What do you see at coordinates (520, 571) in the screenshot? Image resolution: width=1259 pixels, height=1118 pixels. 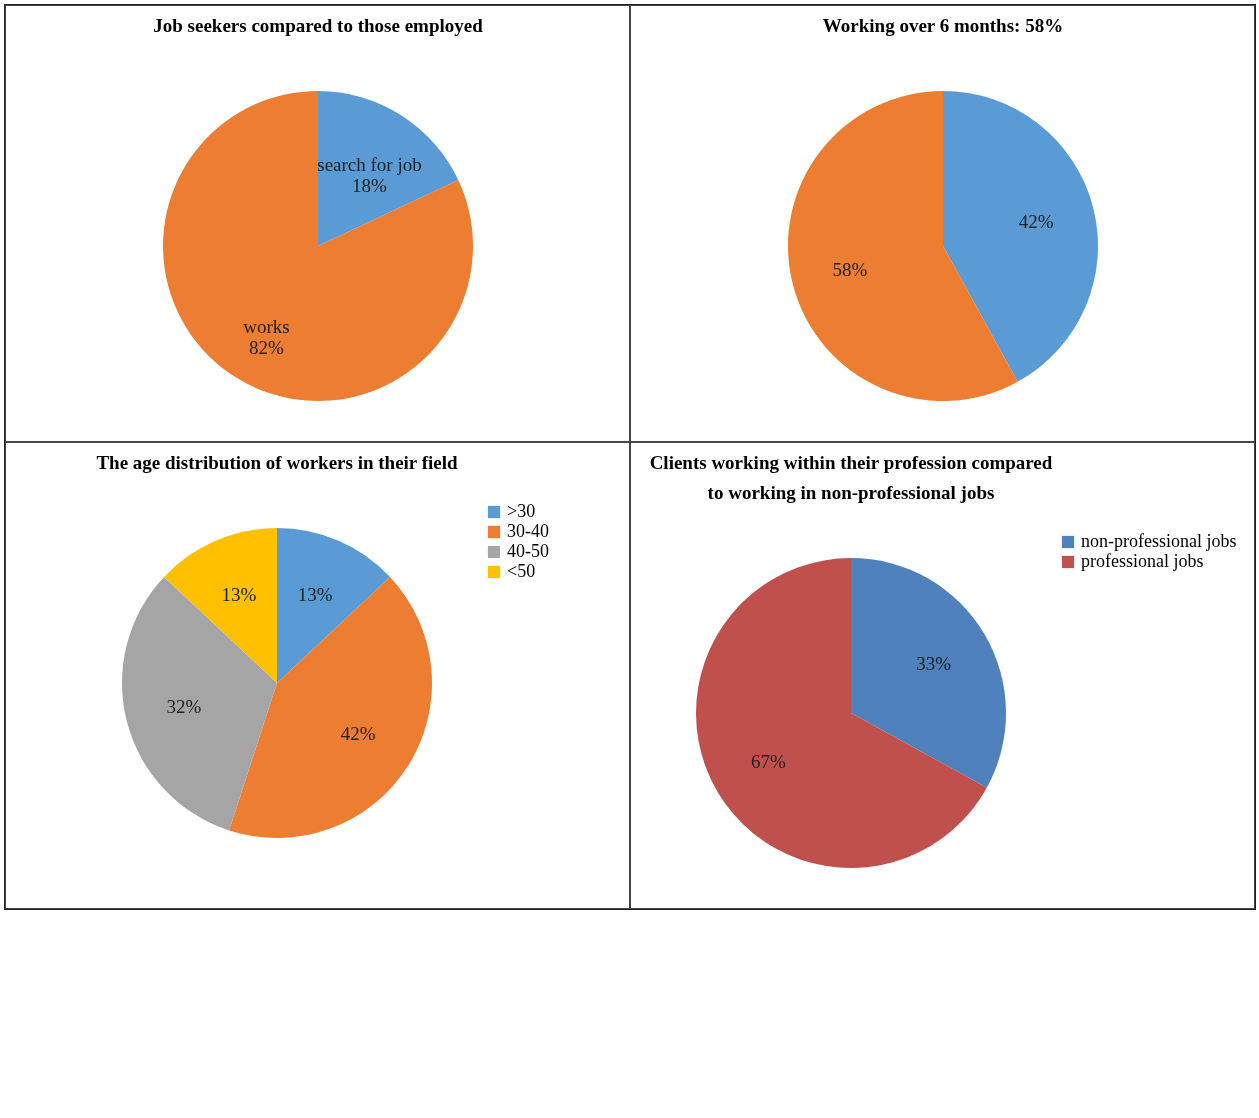 I see `legend-label: <50` at bounding box center [520, 571].